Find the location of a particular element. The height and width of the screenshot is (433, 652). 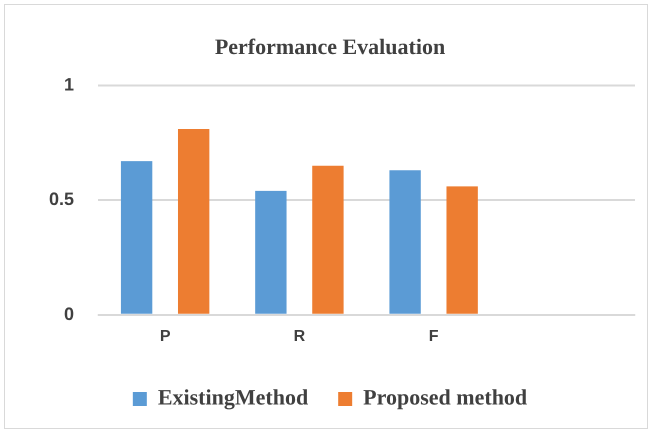

y-tick-label: 0 is located at coordinates (69, 314).